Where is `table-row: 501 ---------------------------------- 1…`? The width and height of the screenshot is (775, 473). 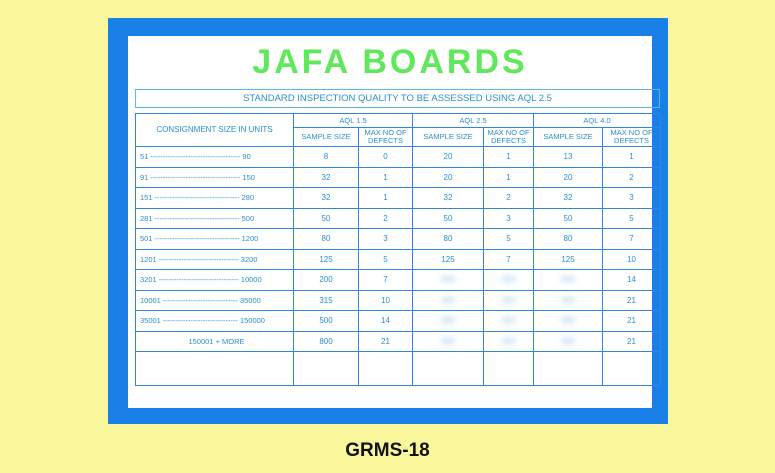 table-row: 501 ---------------------------------- 1… is located at coordinates (398, 239).